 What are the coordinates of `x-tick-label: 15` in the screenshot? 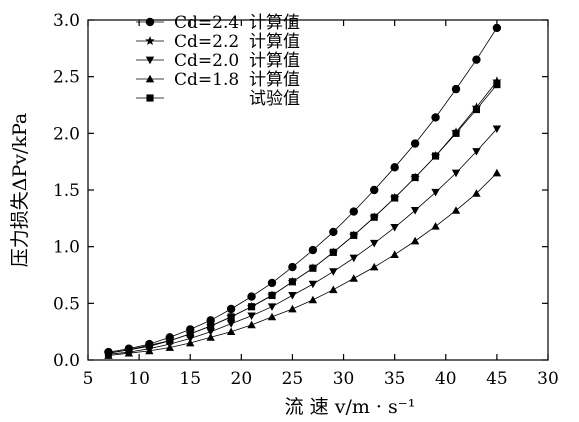 It's located at (190, 379).